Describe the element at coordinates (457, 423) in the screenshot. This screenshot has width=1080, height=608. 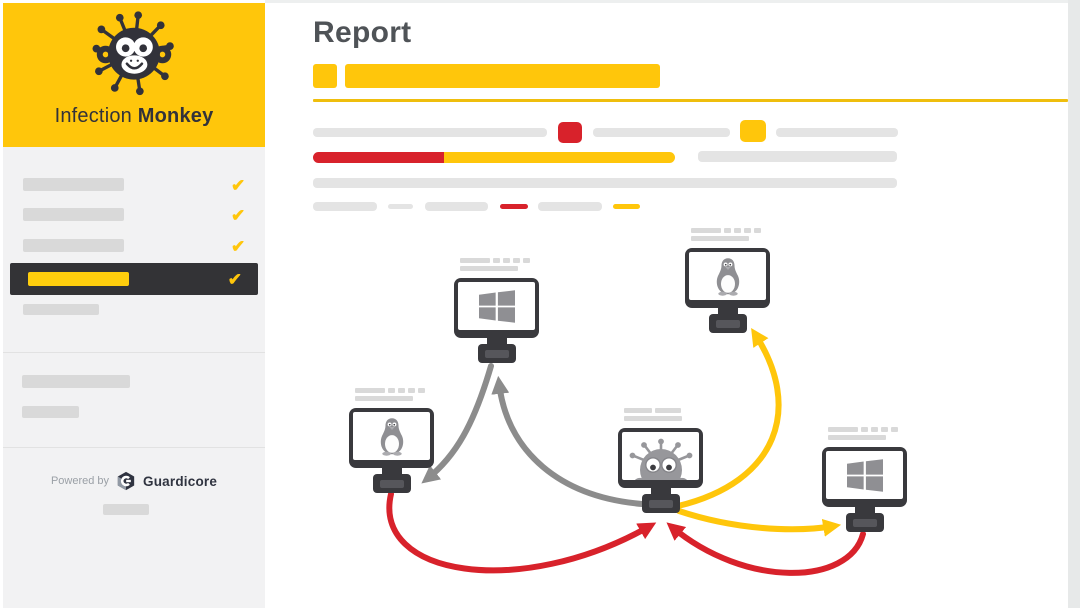
I see `edge-windows-top-to-linux-left` at that location.